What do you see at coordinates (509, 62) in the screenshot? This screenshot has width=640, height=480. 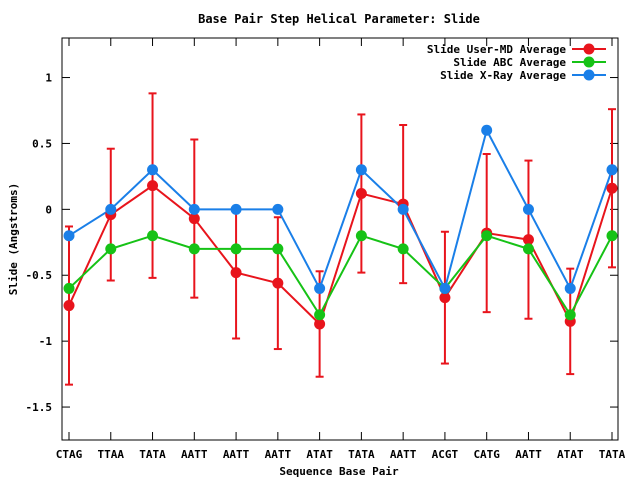 I see `legend-entry-label: Slide ABC Average` at bounding box center [509, 62].